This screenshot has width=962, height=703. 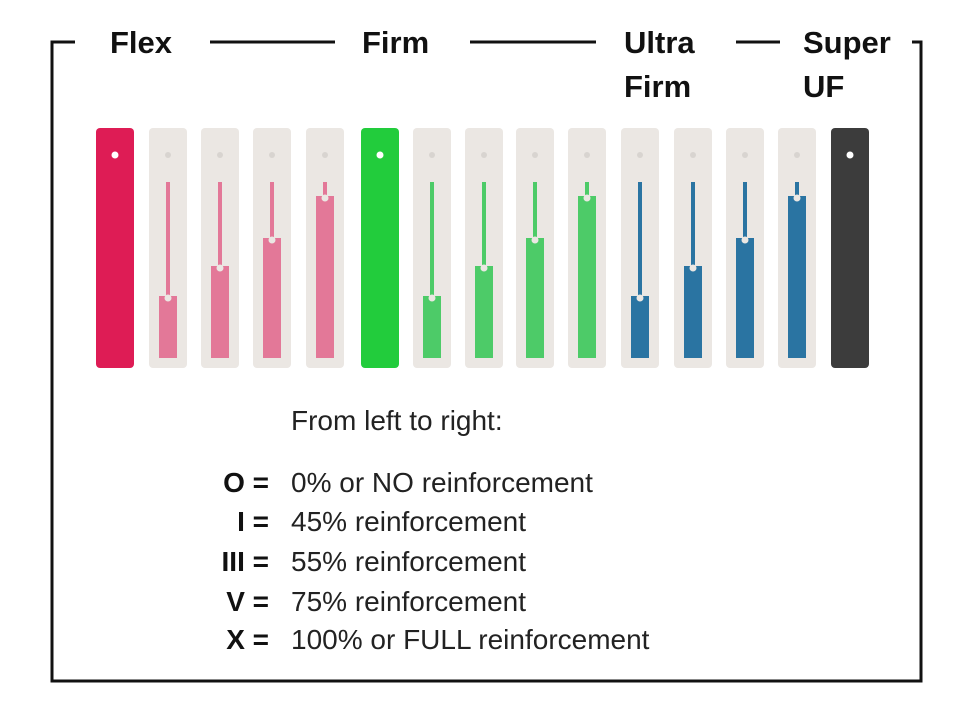 What do you see at coordinates (246, 482) in the screenshot?
I see `legend-key: O =` at bounding box center [246, 482].